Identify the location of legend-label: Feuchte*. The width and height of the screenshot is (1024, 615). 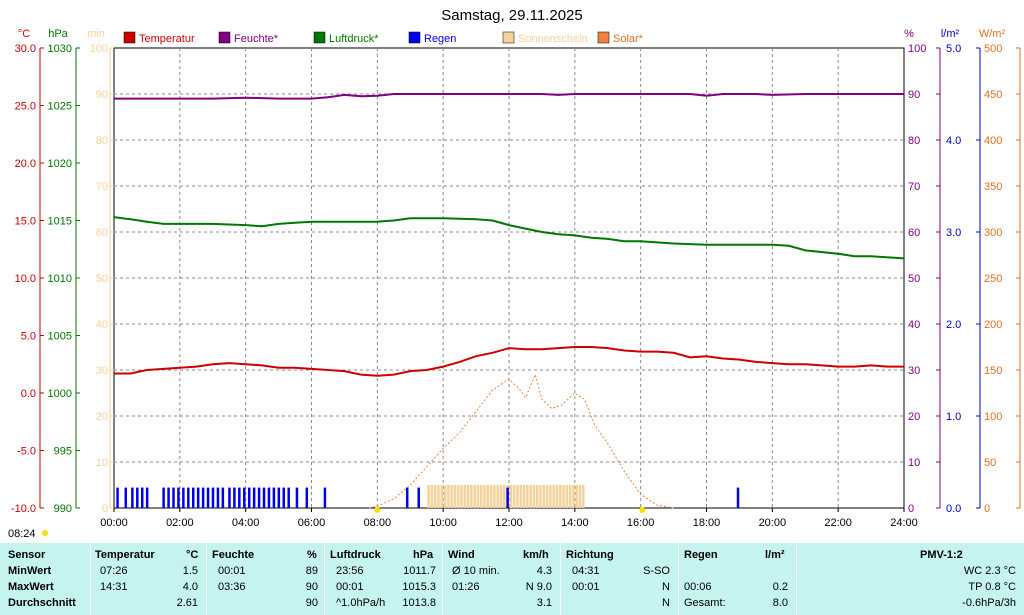
(256, 39).